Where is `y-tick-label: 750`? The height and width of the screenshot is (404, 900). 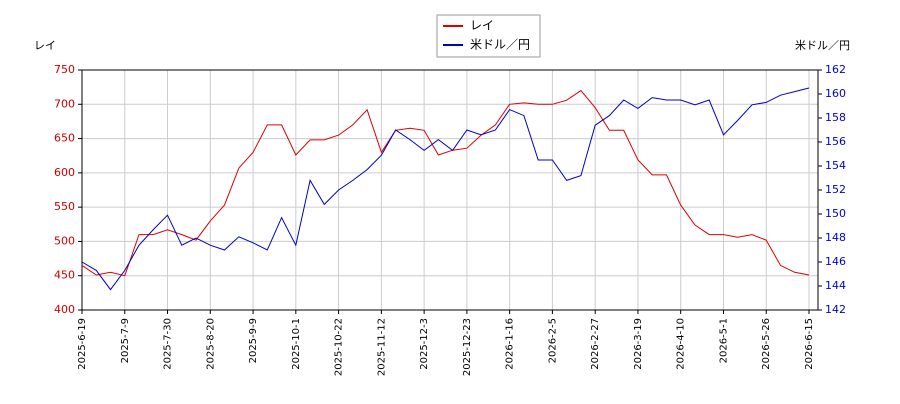
y-tick-label: 750 is located at coordinates (64, 69).